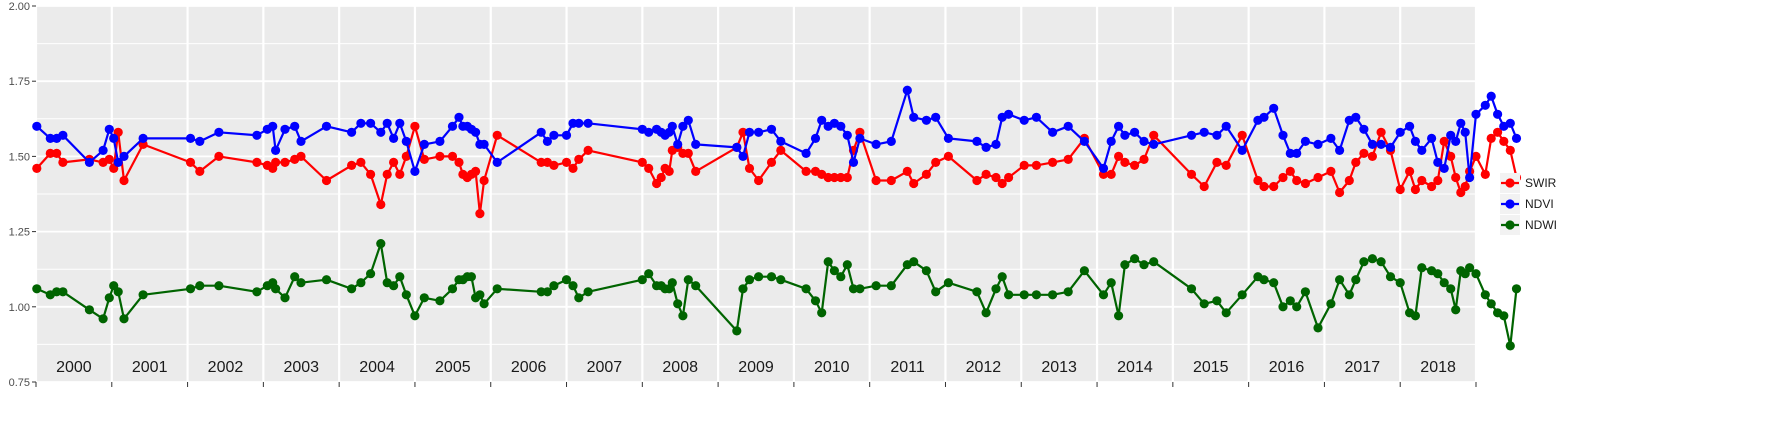  I want to click on year-label: 2012, so click(984, 367).